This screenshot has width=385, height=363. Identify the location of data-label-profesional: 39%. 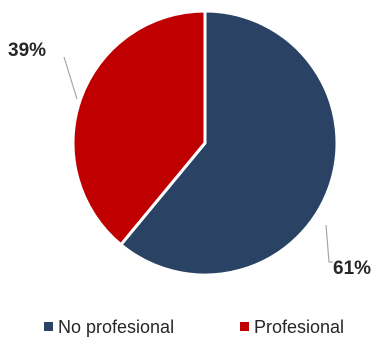
(27, 50).